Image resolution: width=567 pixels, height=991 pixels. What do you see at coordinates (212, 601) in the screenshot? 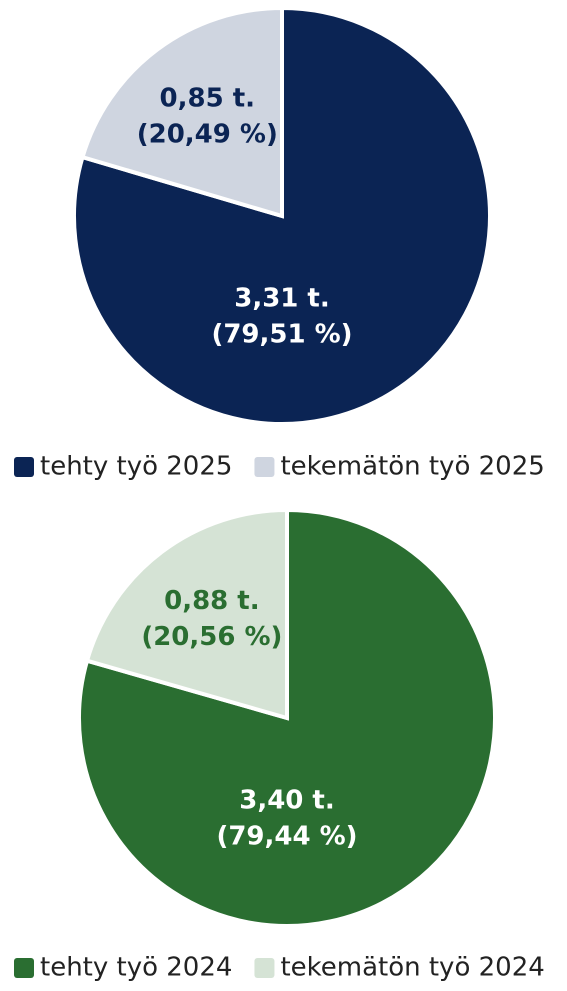
I see `data-label: 0,88 t.` at bounding box center [212, 601].